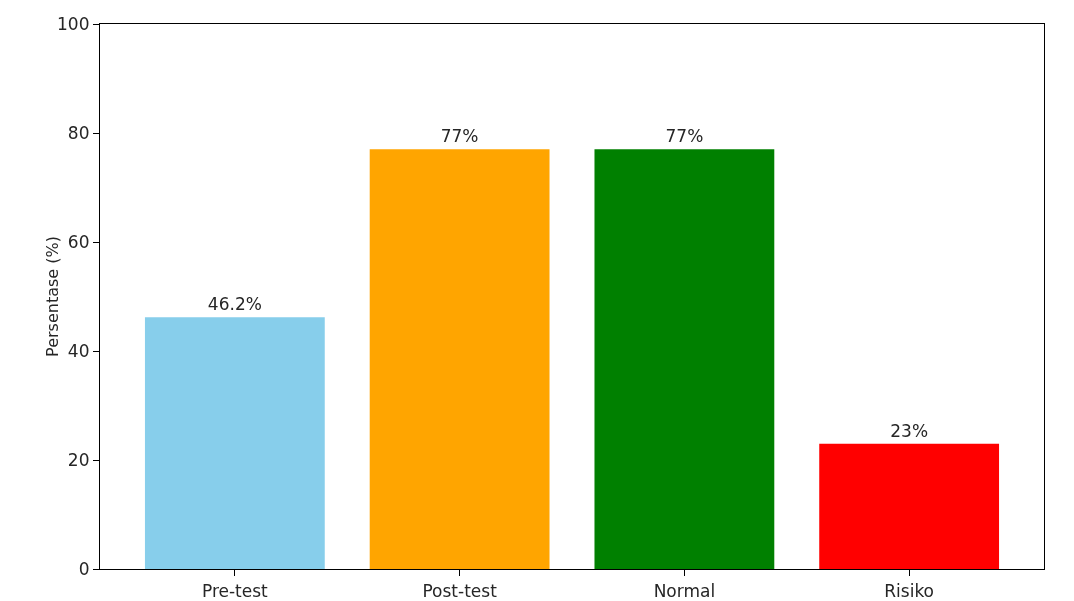  Describe the element at coordinates (234, 304) in the screenshot. I see `data-label: 46.2%` at that location.